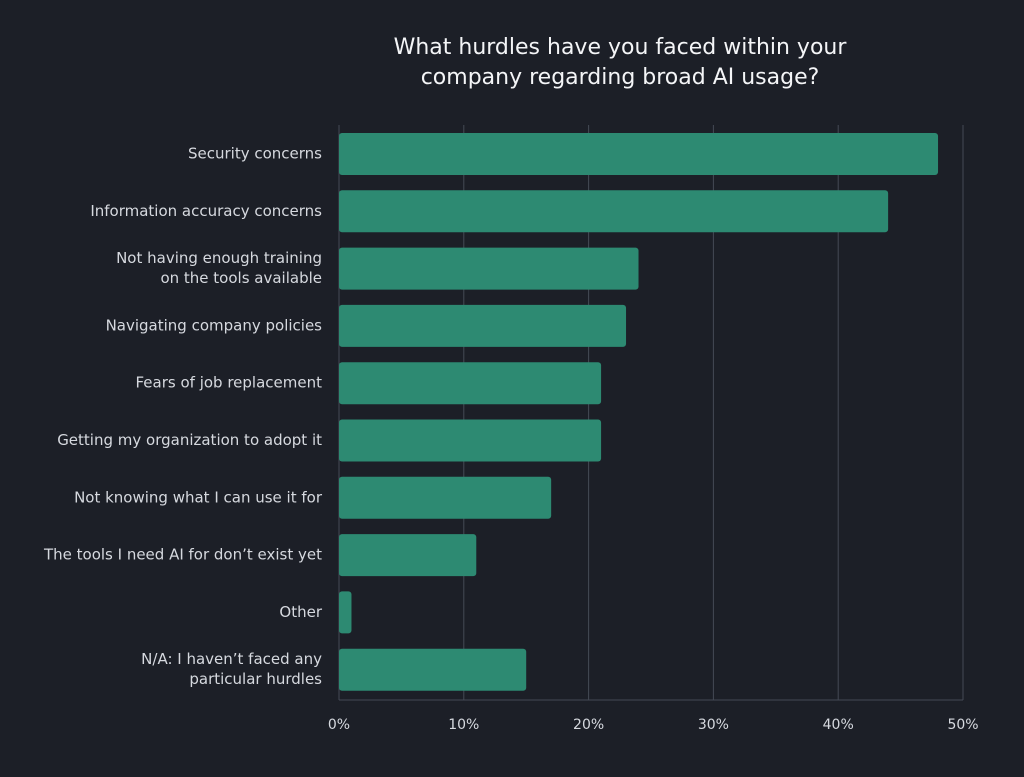  Describe the element at coordinates (219, 258) in the screenshot. I see `category-label: Not having enough training` at that location.